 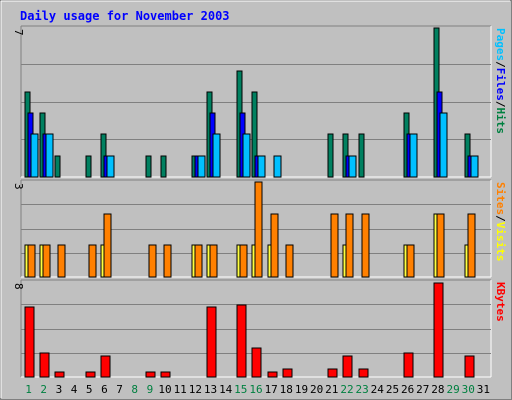 What do you see at coordinates (331, 389) in the screenshot?
I see `x-tick-label: 21` at bounding box center [331, 389].